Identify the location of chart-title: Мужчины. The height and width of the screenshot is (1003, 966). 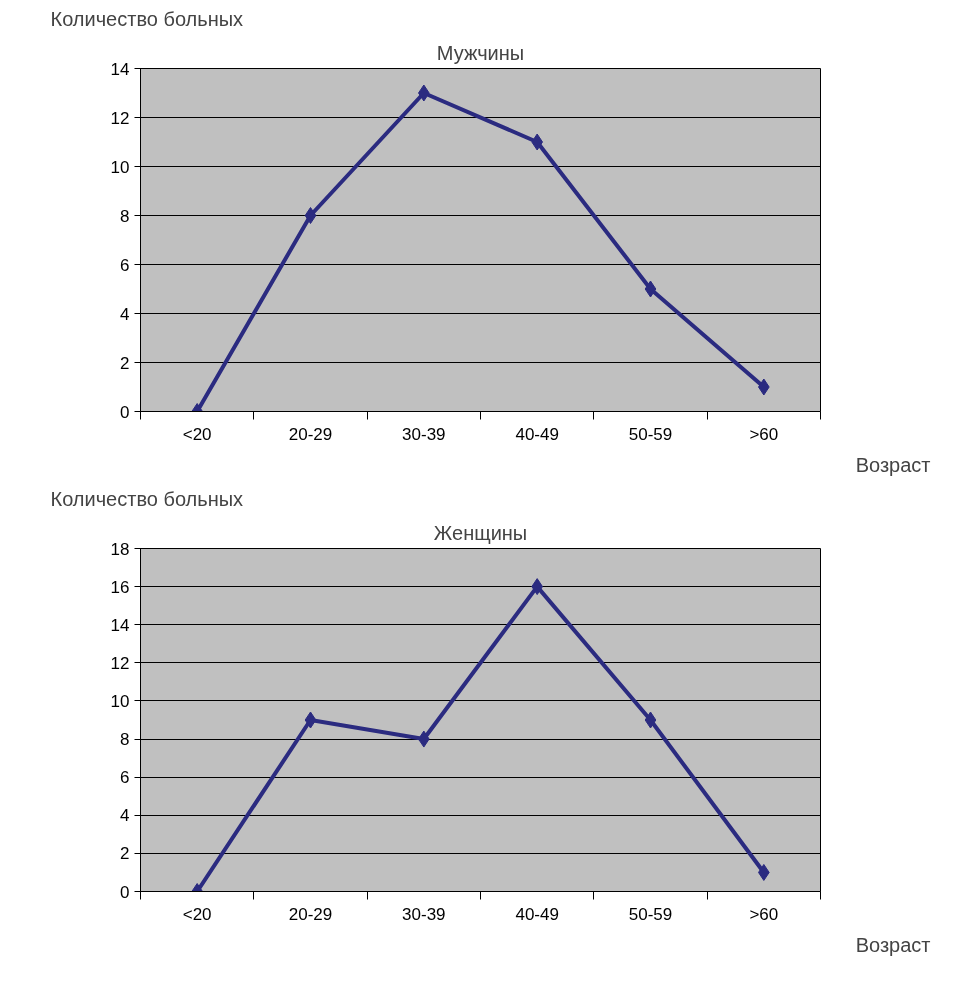
(480, 52).